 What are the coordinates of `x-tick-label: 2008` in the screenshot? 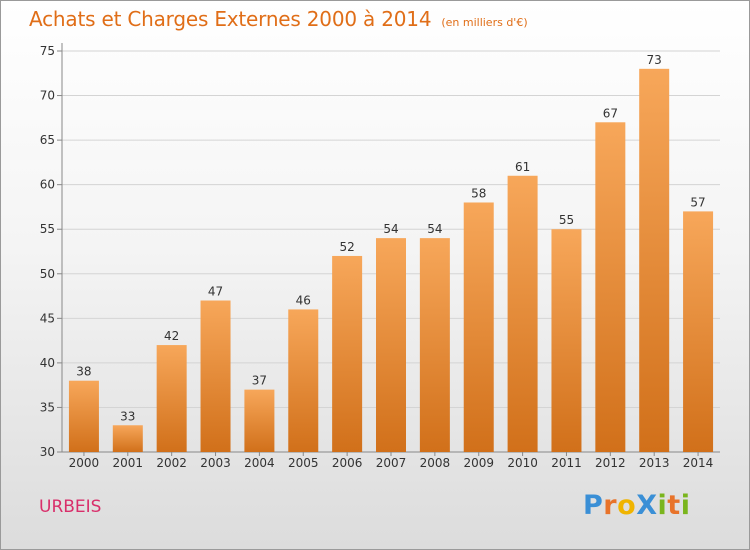 It's located at (435, 463).